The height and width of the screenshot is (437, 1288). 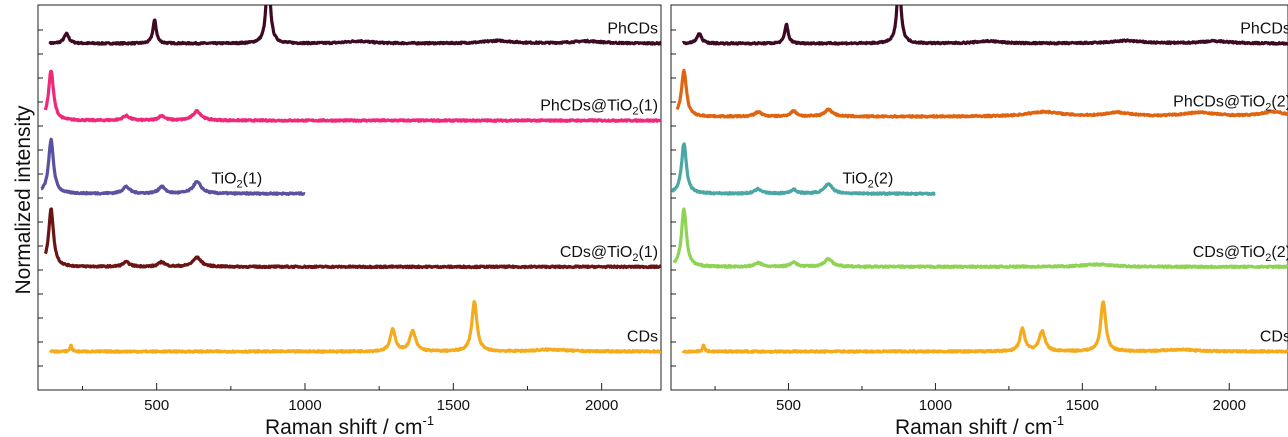 I want to click on series-label: TiO2(1), so click(x=236, y=181).